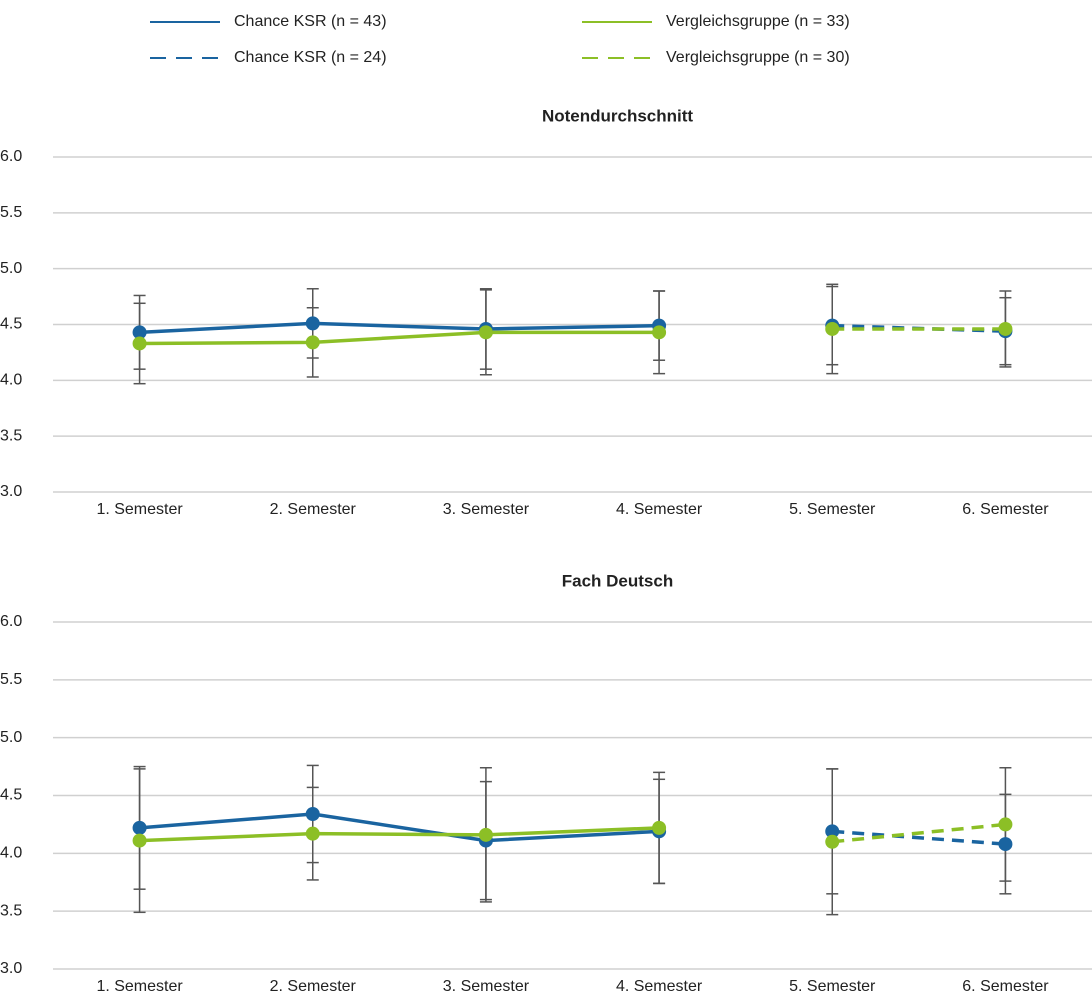  I want to click on chart-title: Fach Deutsch, so click(617, 580).